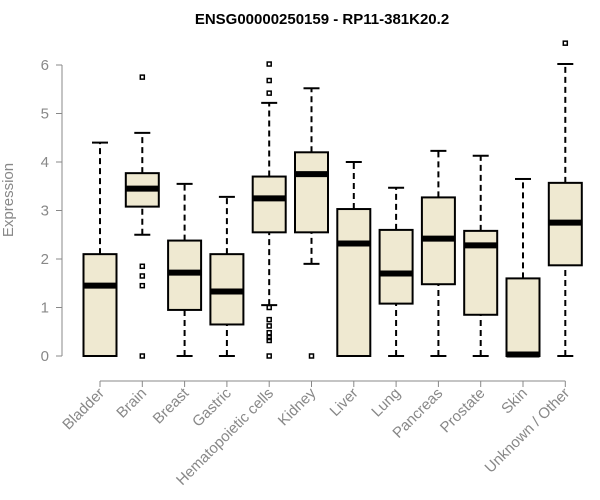 The width and height of the screenshot is (600, 500). Describe the element at coordinates (100, 249) in the screenshot. I see `box-bladder` at that location.